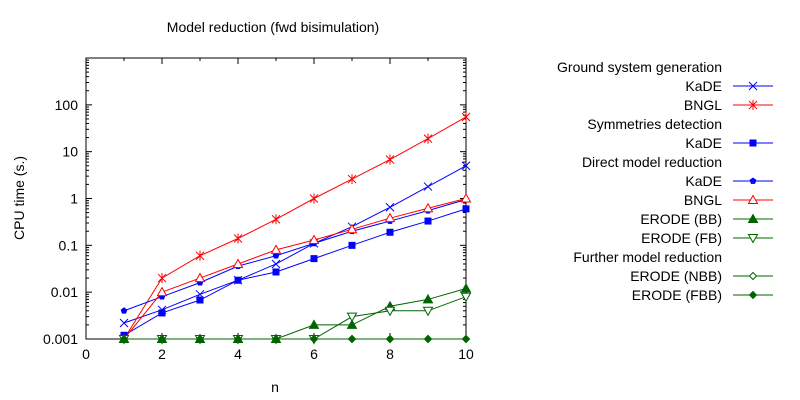  What do you see at coordinates (238, 354) in the screenshot?
I see `x-tick-label: 4` at bounding box center [238, 354].